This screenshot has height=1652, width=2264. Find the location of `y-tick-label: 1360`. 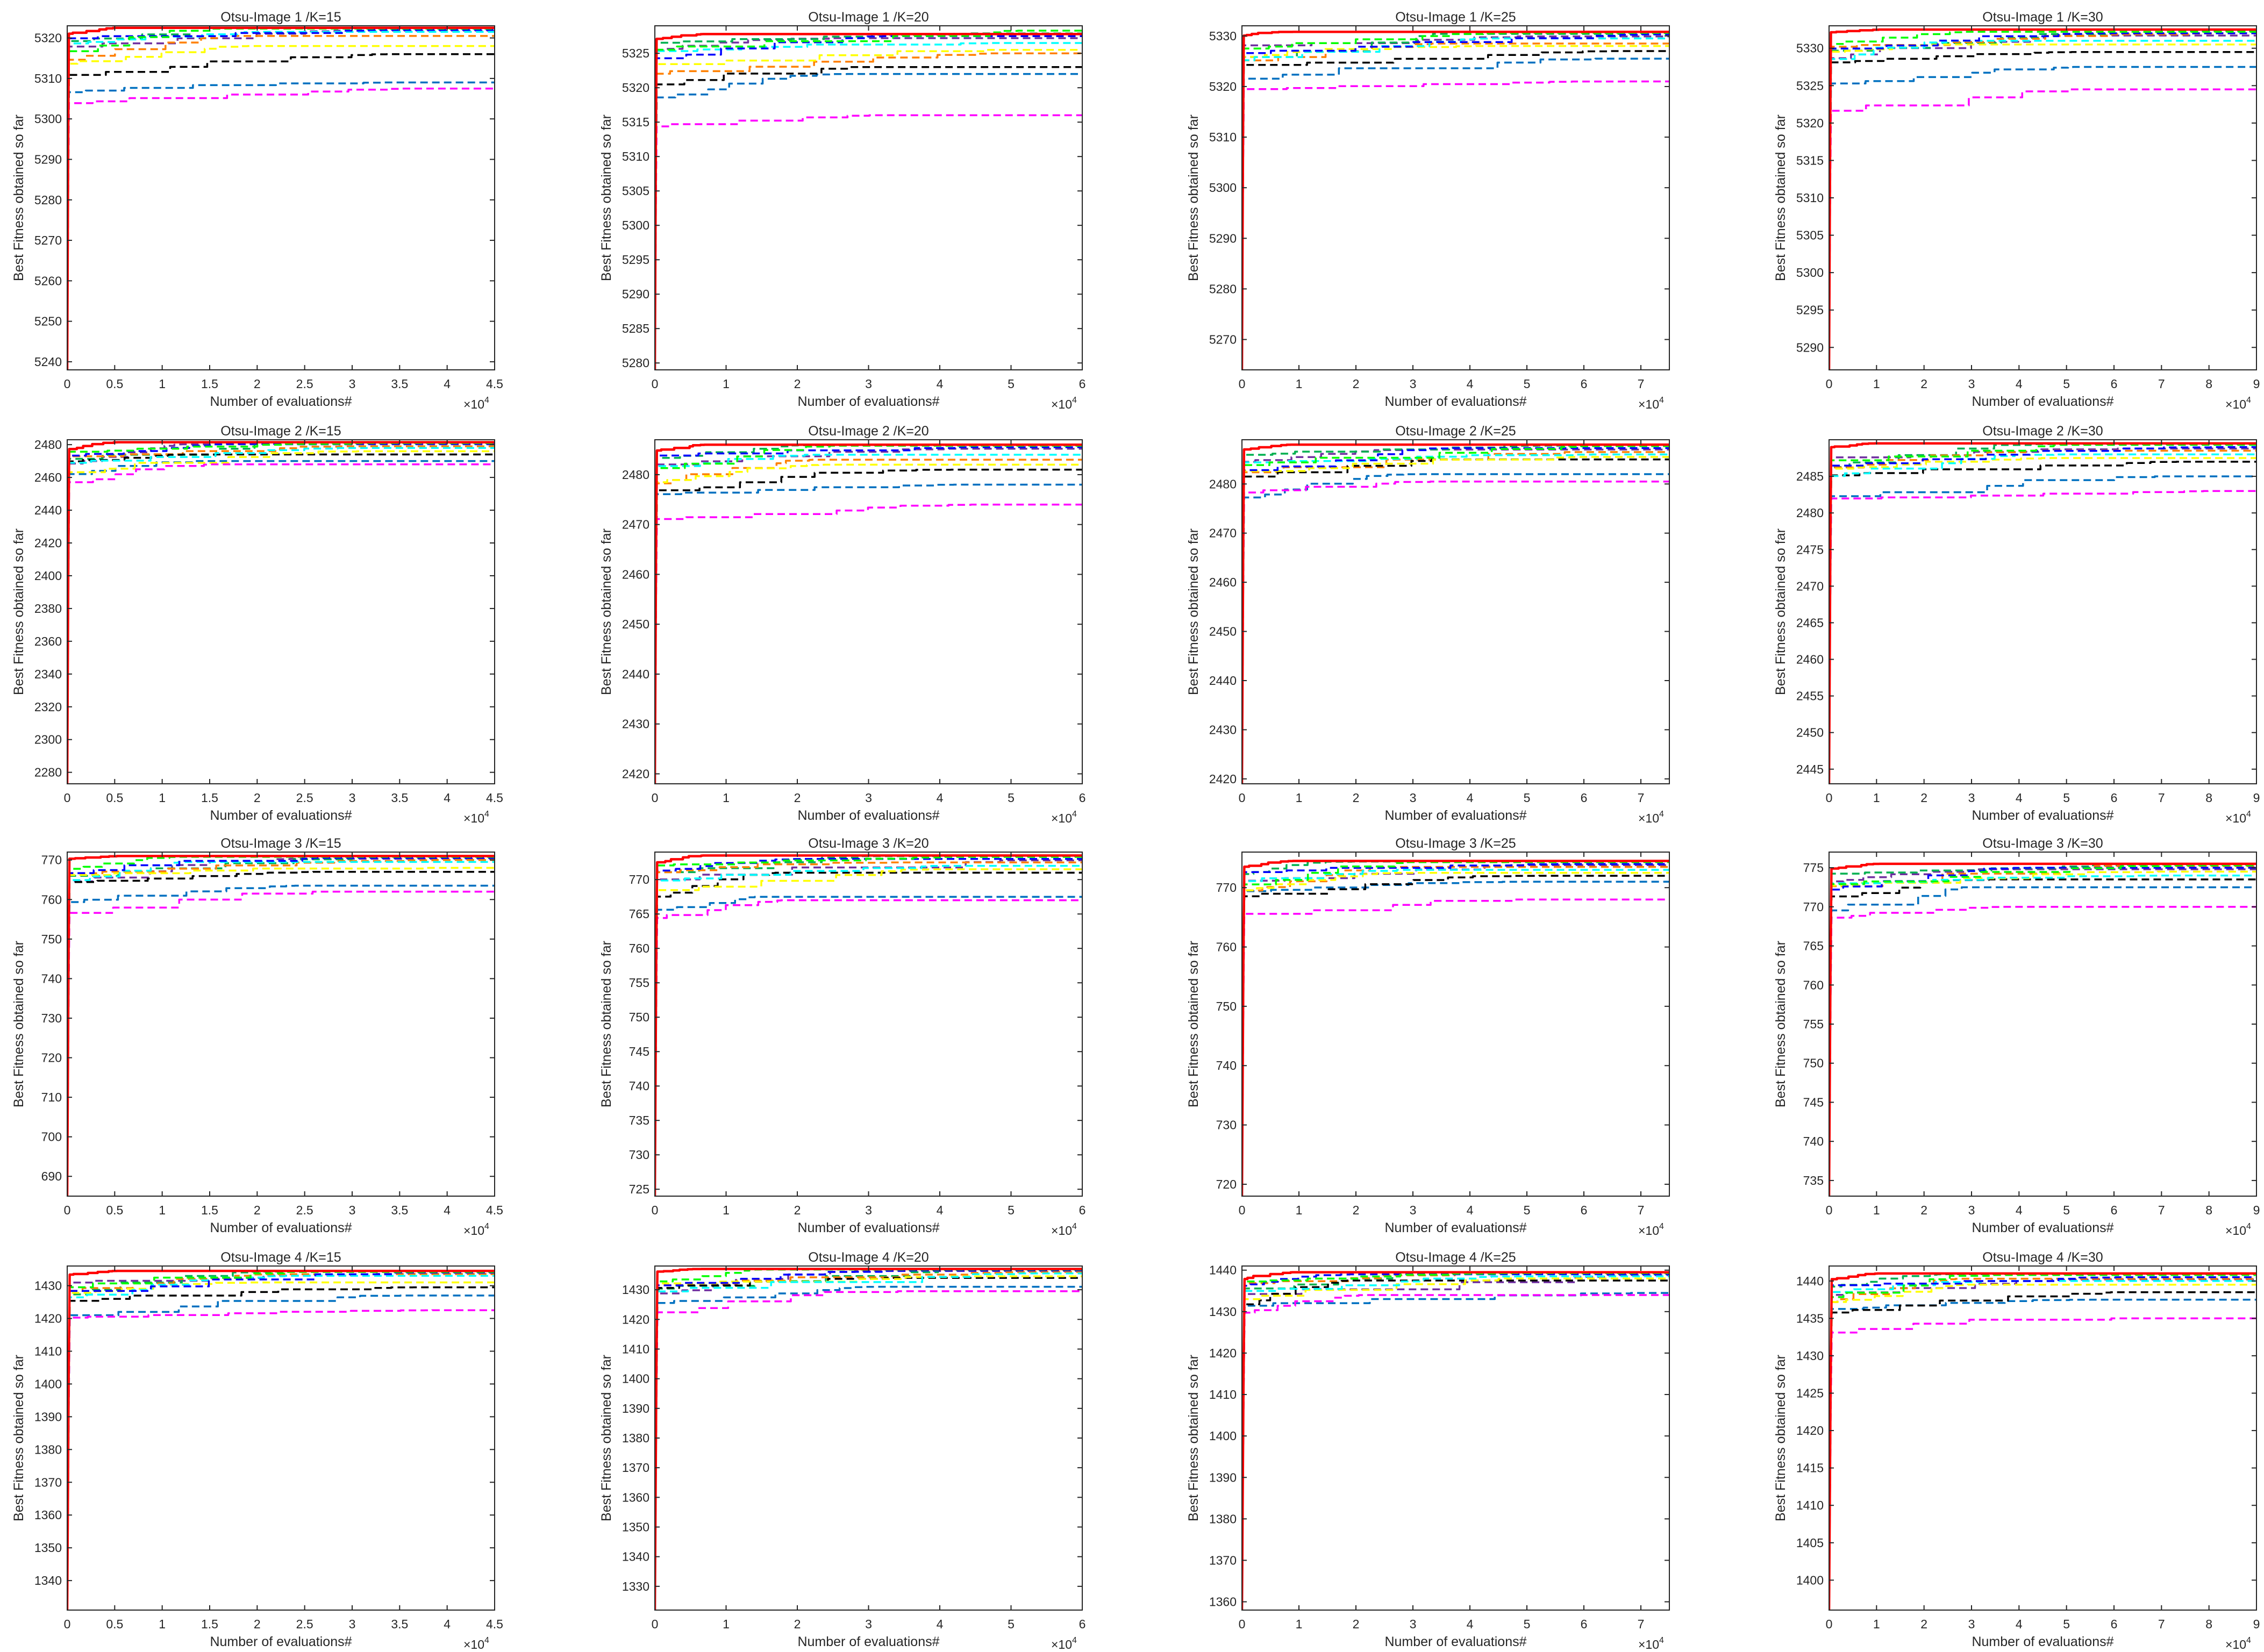

y-tick-label: 1360 is located at coordinates (48, 1515).